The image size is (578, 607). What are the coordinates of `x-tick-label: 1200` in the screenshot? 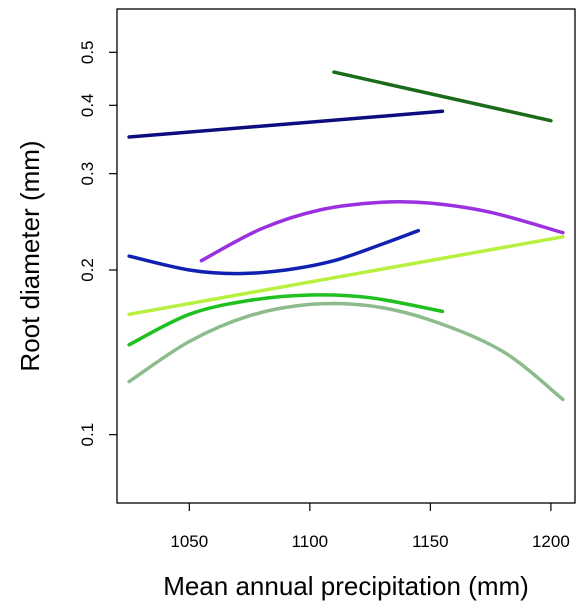 It's located at (551, 541).